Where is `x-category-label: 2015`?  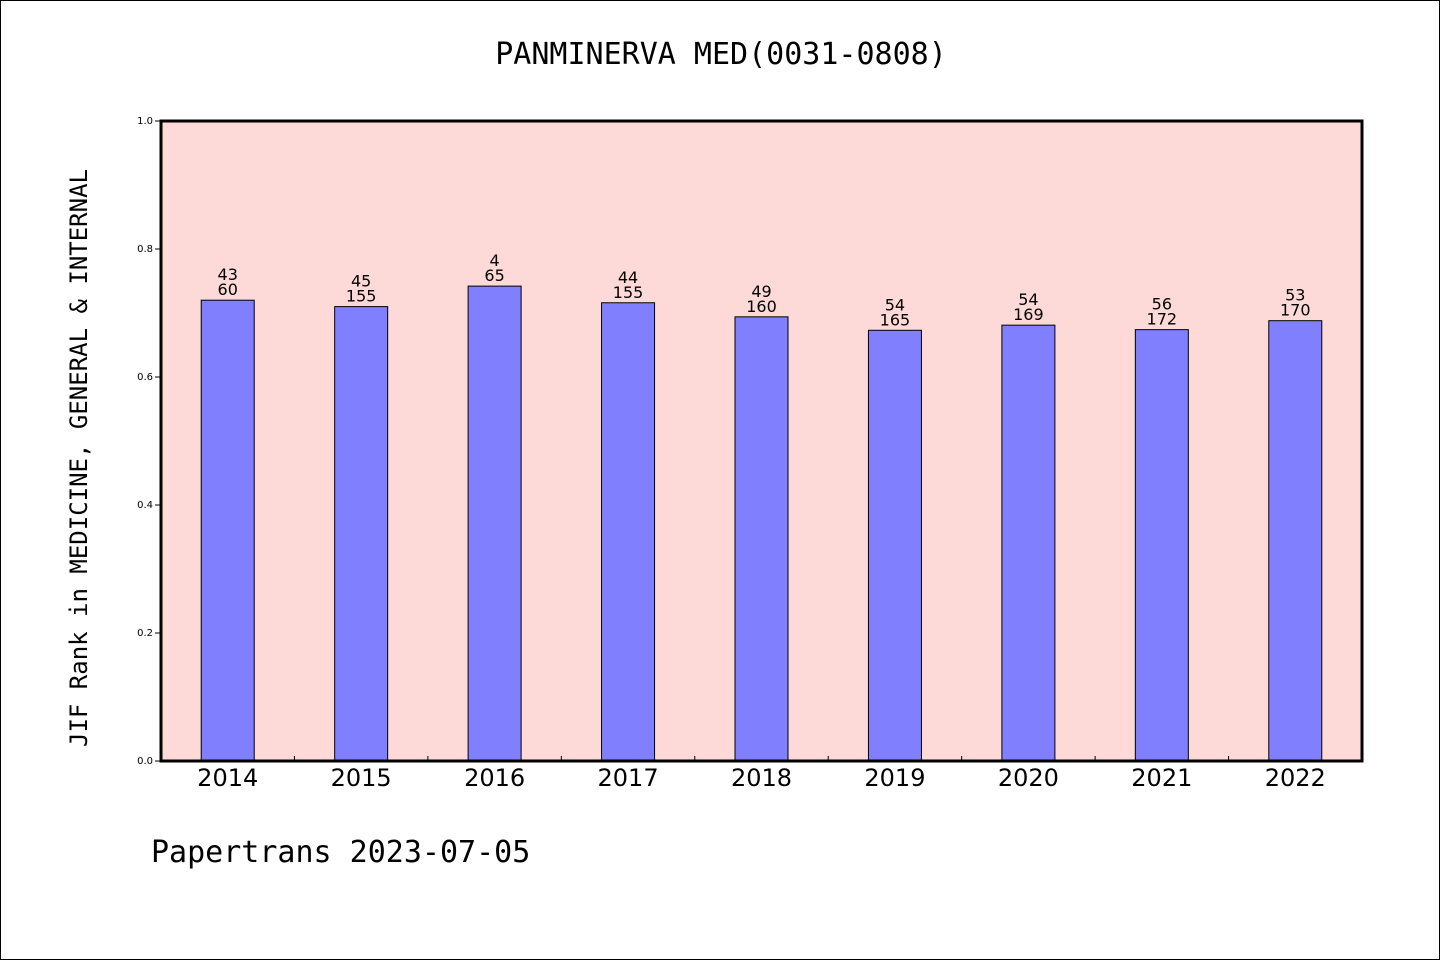
x-category-label: 2015 is located at coordinates (361, 778).